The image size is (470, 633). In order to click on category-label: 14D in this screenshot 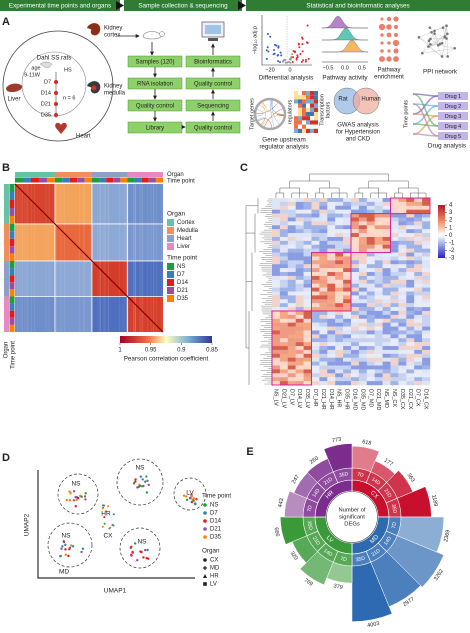, I will do `click(375, 481)`.